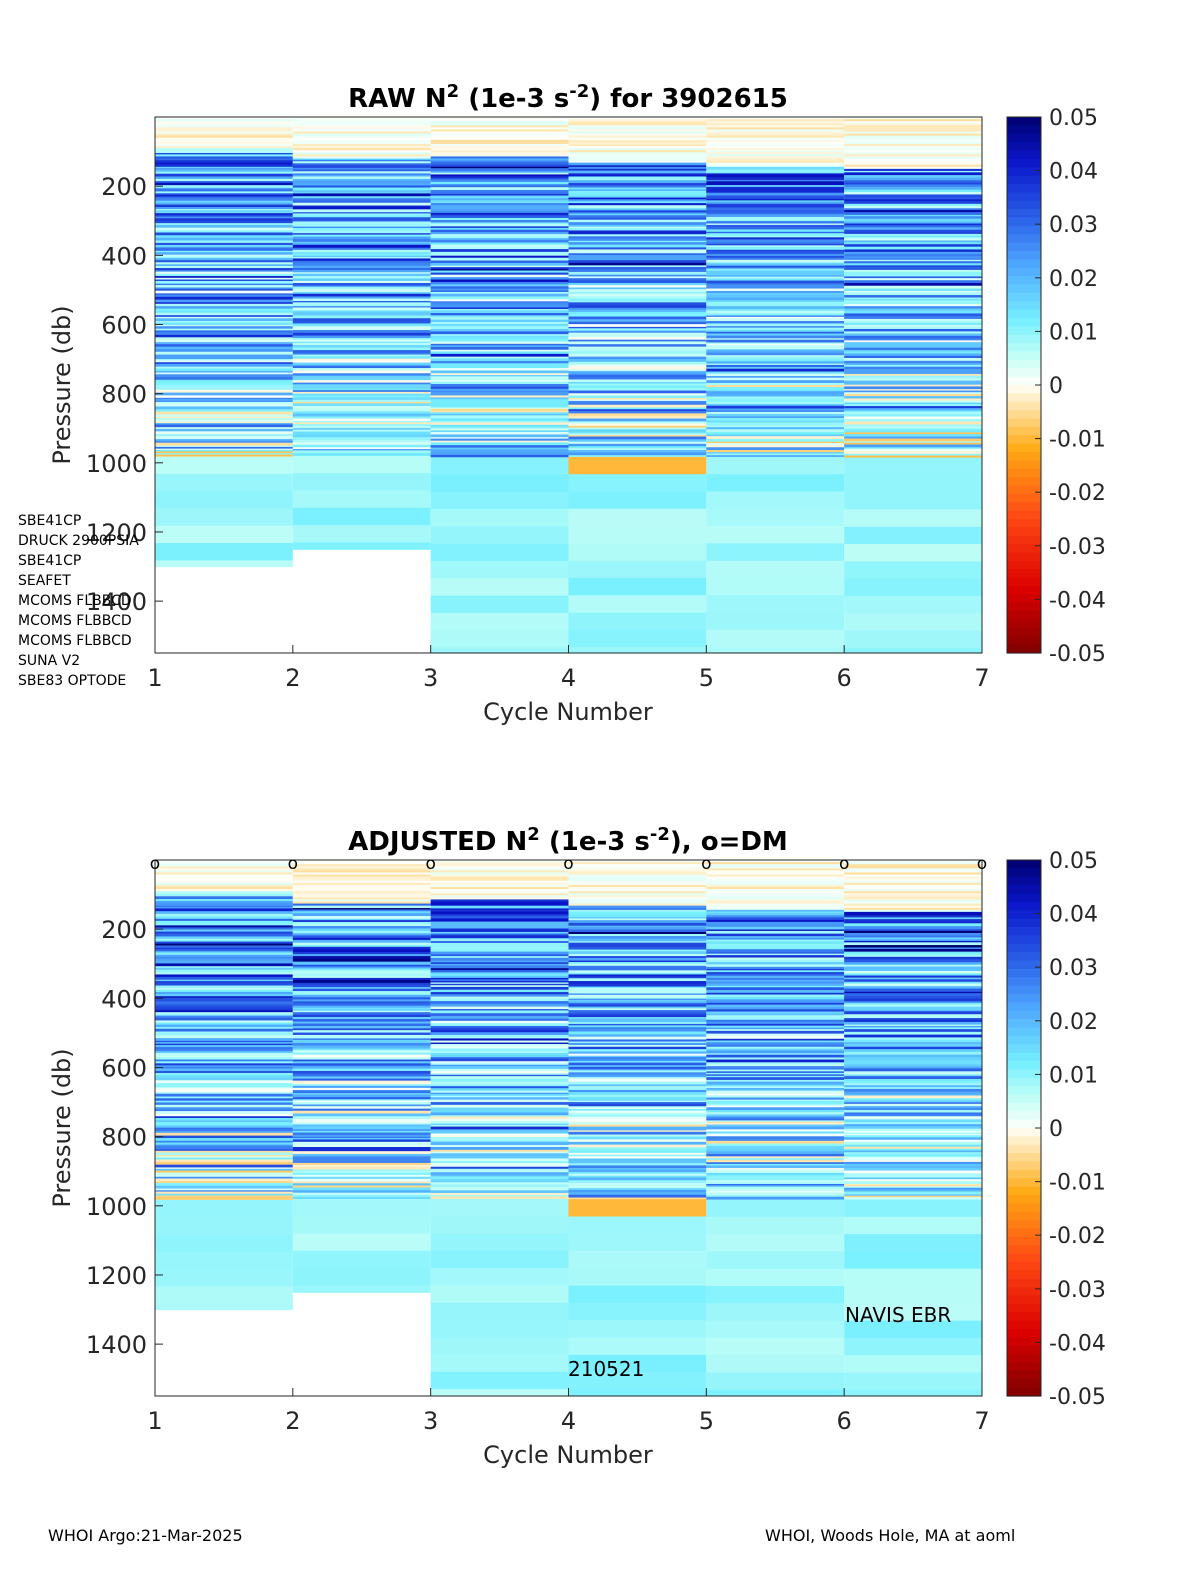 This screenshot has width=1200, height=1575. Describe the element at coordinates (116, 1345) in the screenshot. I see `y-tick-label: 1400` at that location.